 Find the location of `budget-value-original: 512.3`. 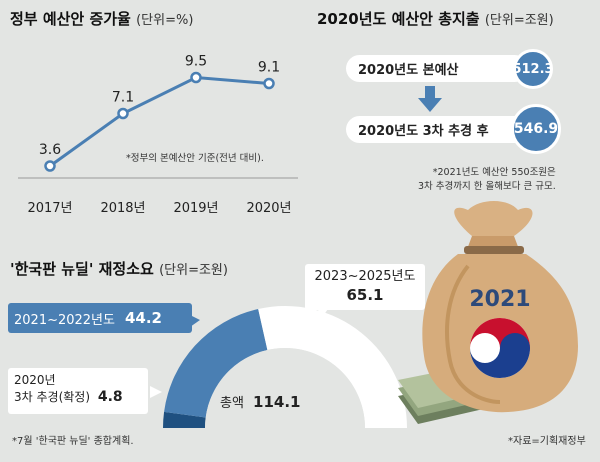

budget-value-original: 512.3 is located at coordinates (533, 69).